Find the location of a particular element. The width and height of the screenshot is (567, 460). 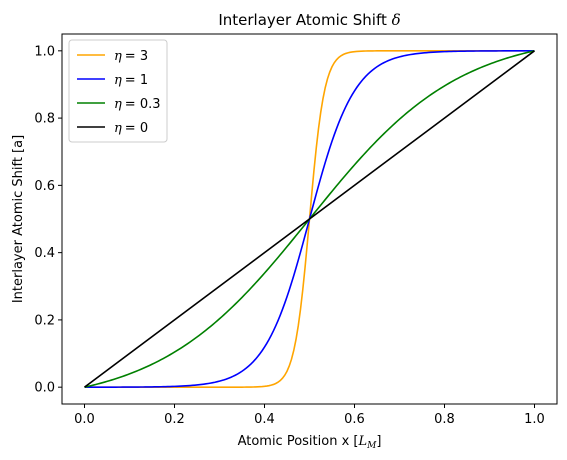

chart-title: Interlayer Atomic Shift δ is located at coordinates (309, 20).